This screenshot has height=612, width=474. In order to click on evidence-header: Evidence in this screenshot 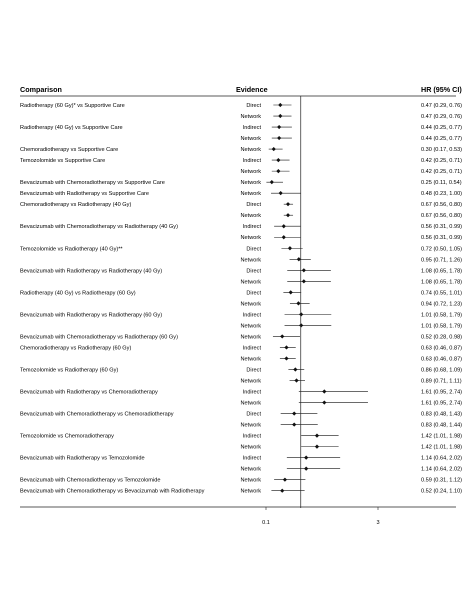, I will do `click(252, 89)`.